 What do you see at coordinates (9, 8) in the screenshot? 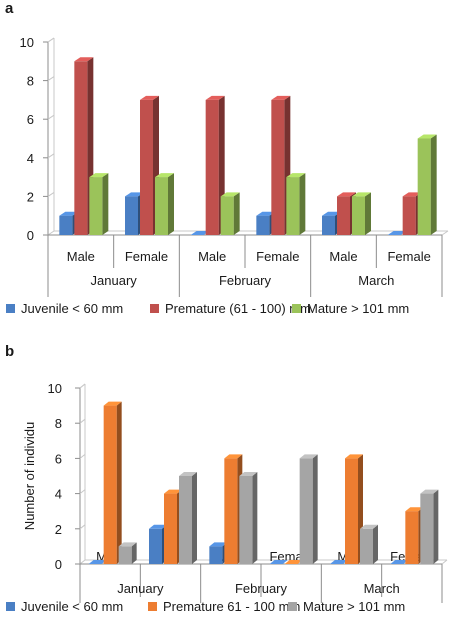
I see `panel-a-letter: a` at bounding box center [9, 8].